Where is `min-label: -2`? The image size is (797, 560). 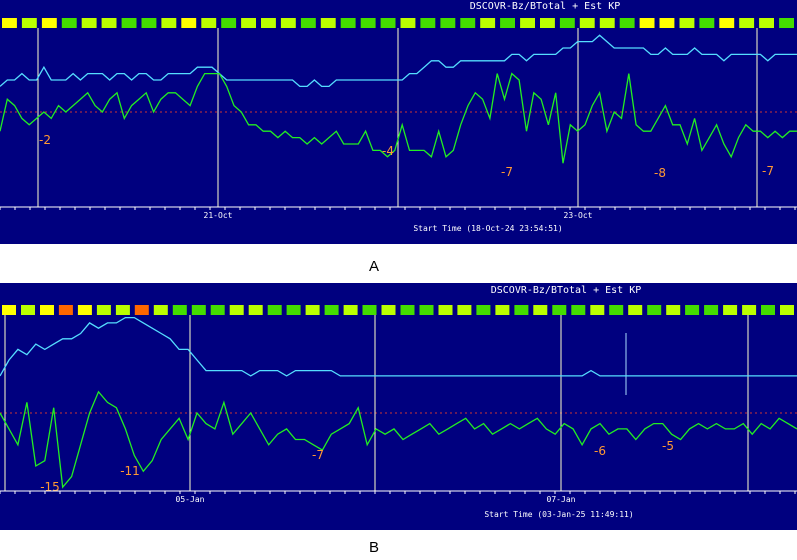 min-label: -2 is located at coordinates (45, 140).